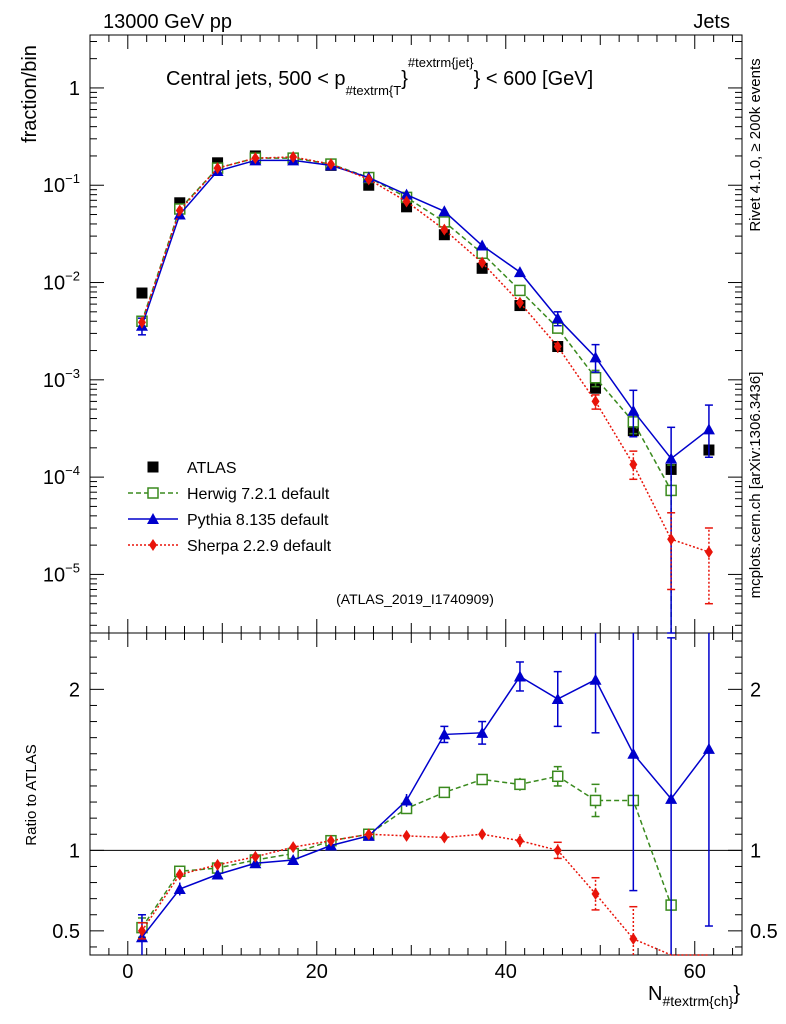  Describe the element at coordinates (256, 79) in the screenshot. I see `plot-title-main: Central jets, 500 < p` at that location.